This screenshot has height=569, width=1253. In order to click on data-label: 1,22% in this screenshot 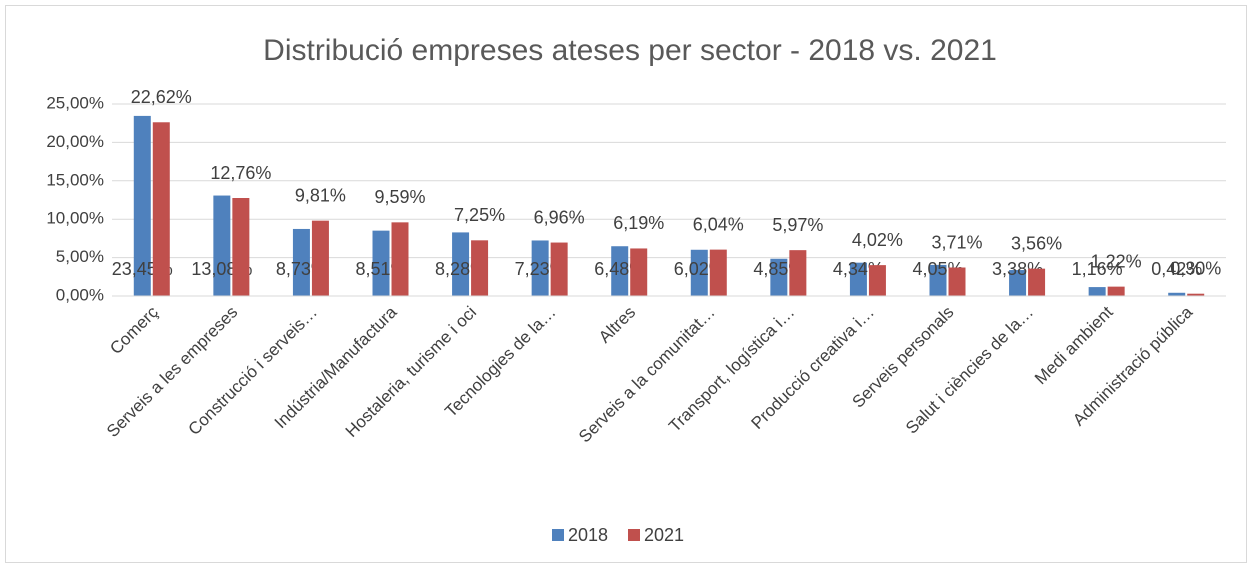, I will do `click(1116, 261)`.